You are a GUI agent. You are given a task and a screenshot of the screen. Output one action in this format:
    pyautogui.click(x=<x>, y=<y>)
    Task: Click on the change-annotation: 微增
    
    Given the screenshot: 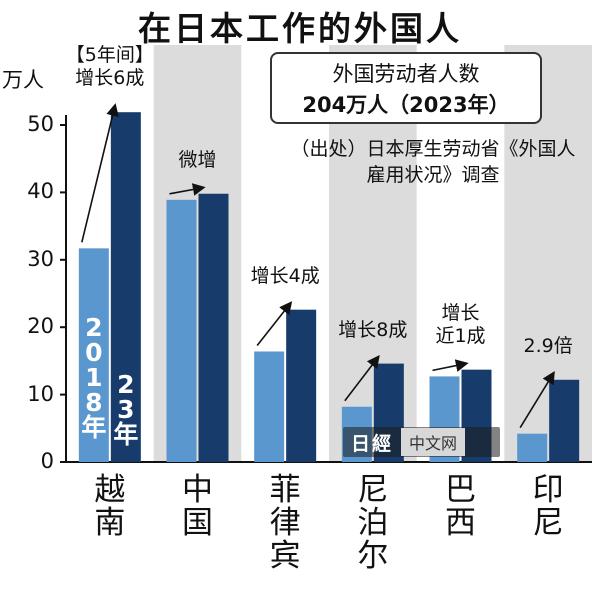 What is the action you would take?
    pyautogui.click(x=197, y=159)
    